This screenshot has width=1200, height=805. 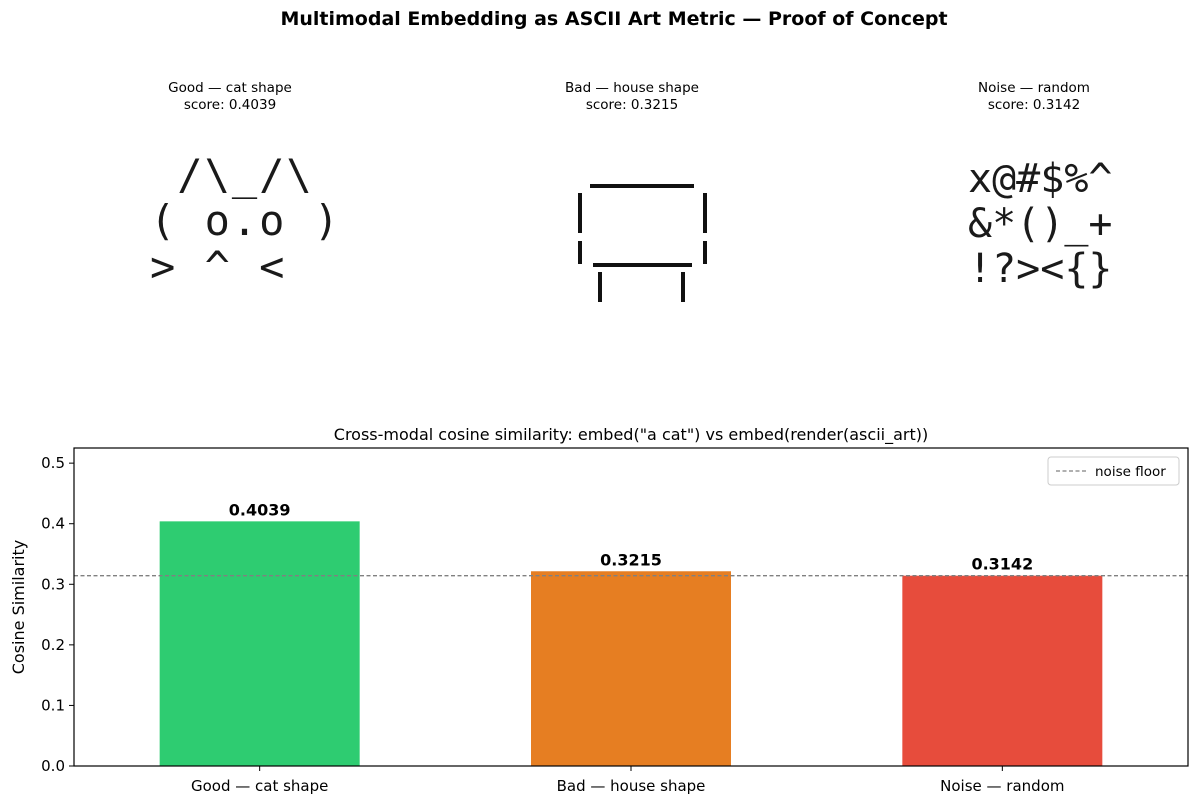 I want to click on ascii-art-noise: x@#$%^ &*()_+ !?><{}, so click(x=1040, y=224).